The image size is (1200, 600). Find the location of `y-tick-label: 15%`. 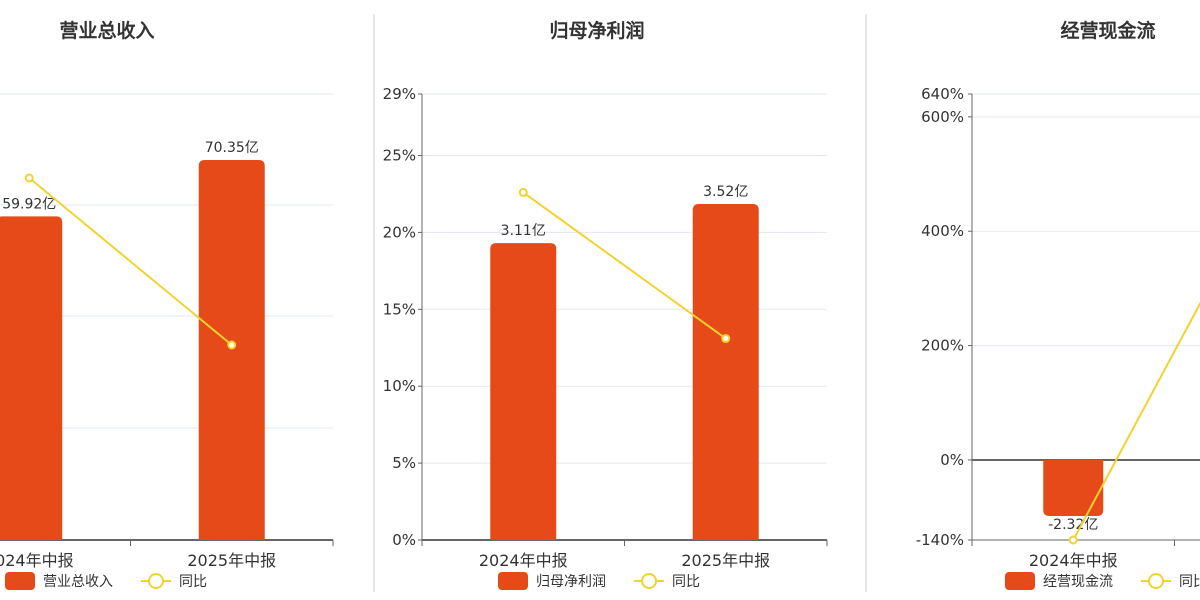

y-tick-label: 15% is located at coordinates (399, 309).